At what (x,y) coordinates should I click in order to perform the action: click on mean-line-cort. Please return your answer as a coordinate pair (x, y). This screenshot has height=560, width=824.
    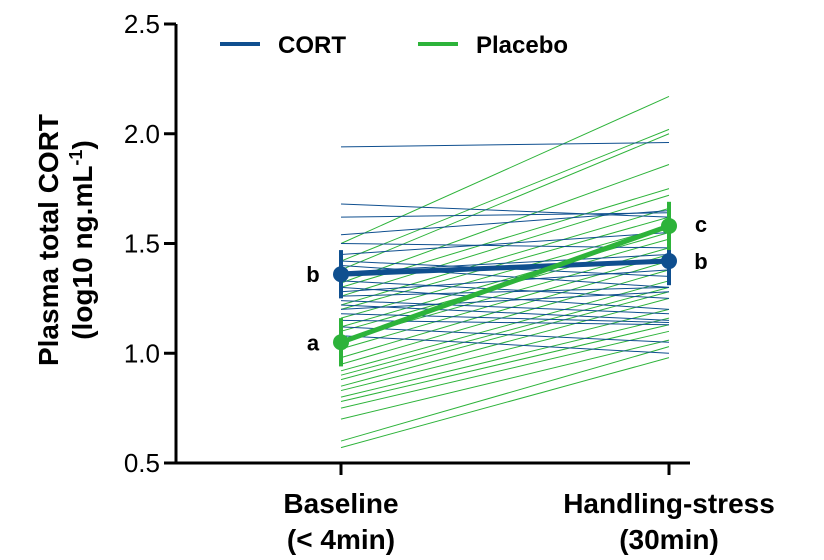
    Looking at the image, I should click on (505, 267).